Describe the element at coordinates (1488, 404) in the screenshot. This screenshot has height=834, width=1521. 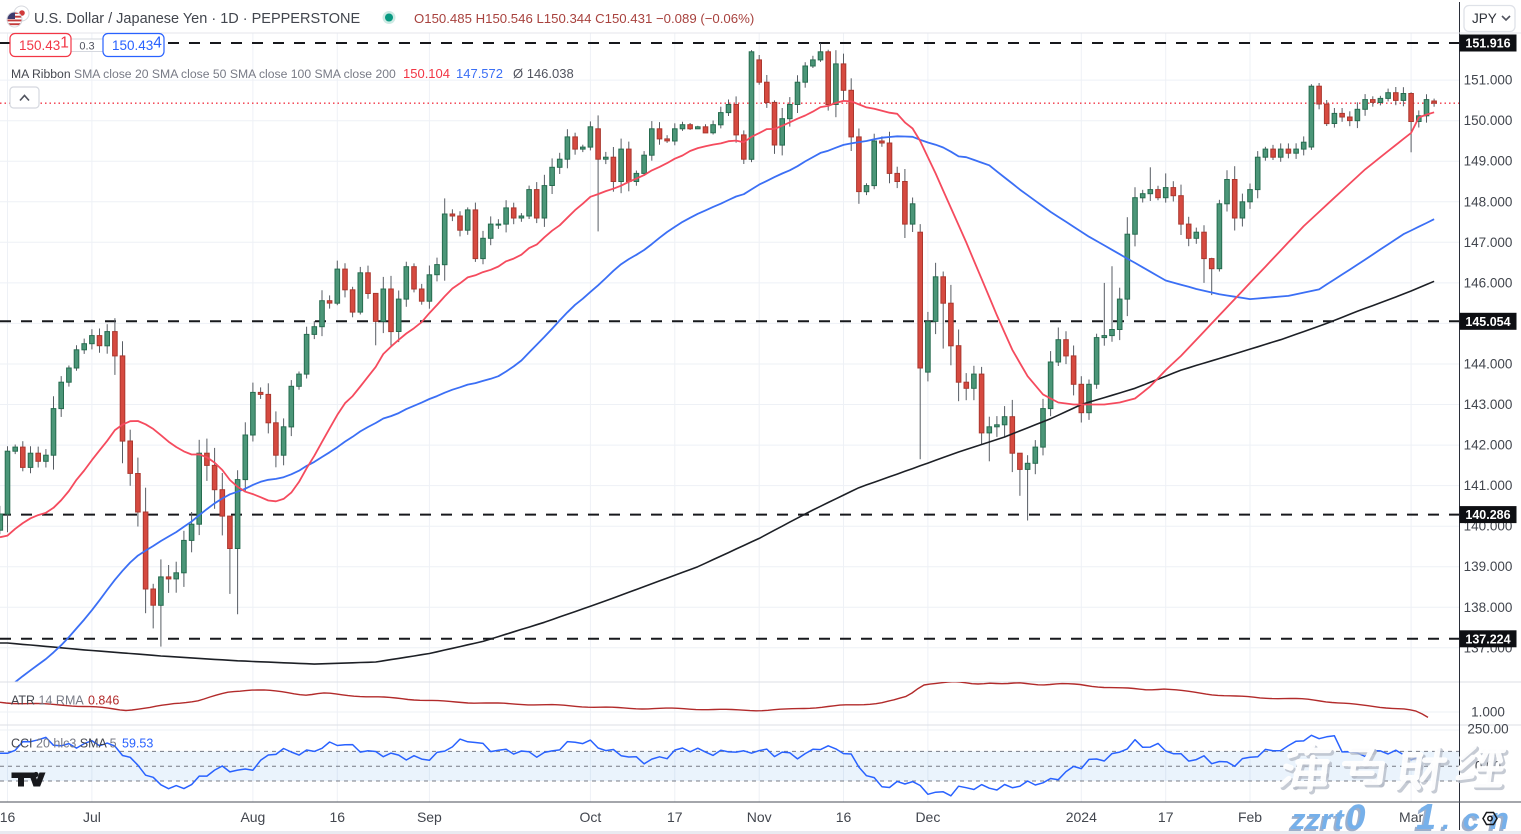
I see `svg-text: 143.000` at that location.